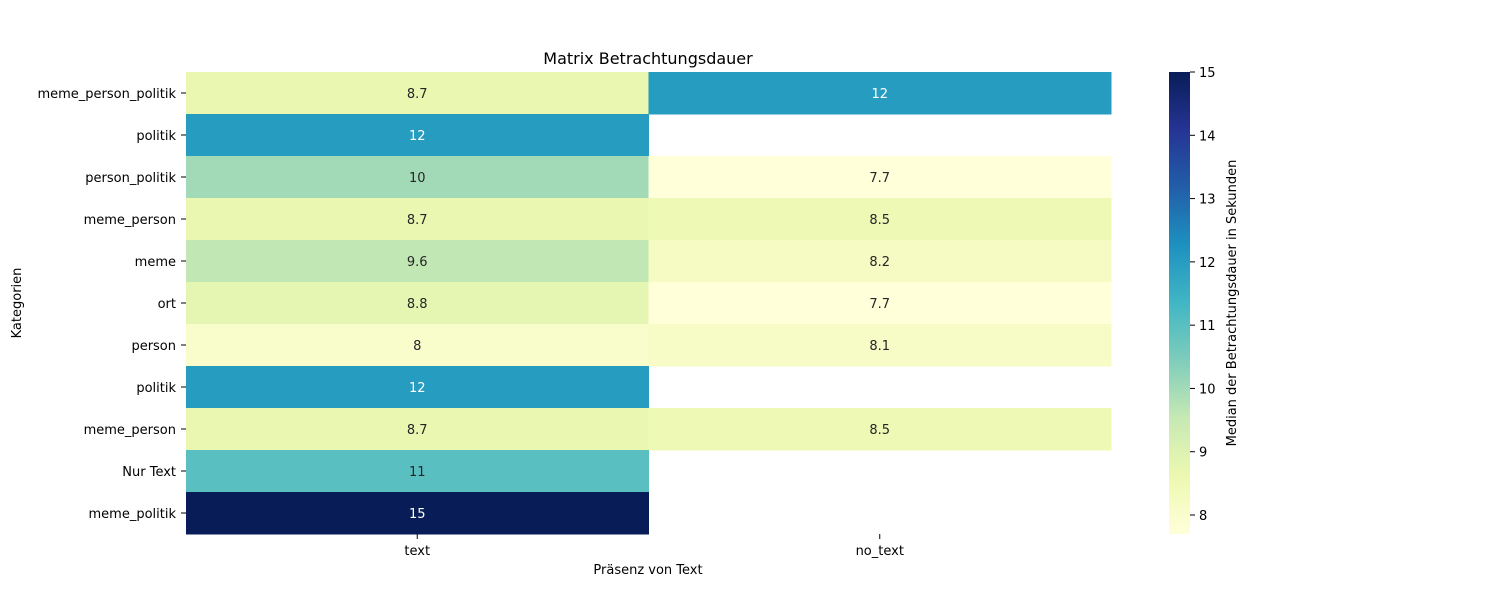  I want to click on cell-value-label: 9.6, so click(417, 262).